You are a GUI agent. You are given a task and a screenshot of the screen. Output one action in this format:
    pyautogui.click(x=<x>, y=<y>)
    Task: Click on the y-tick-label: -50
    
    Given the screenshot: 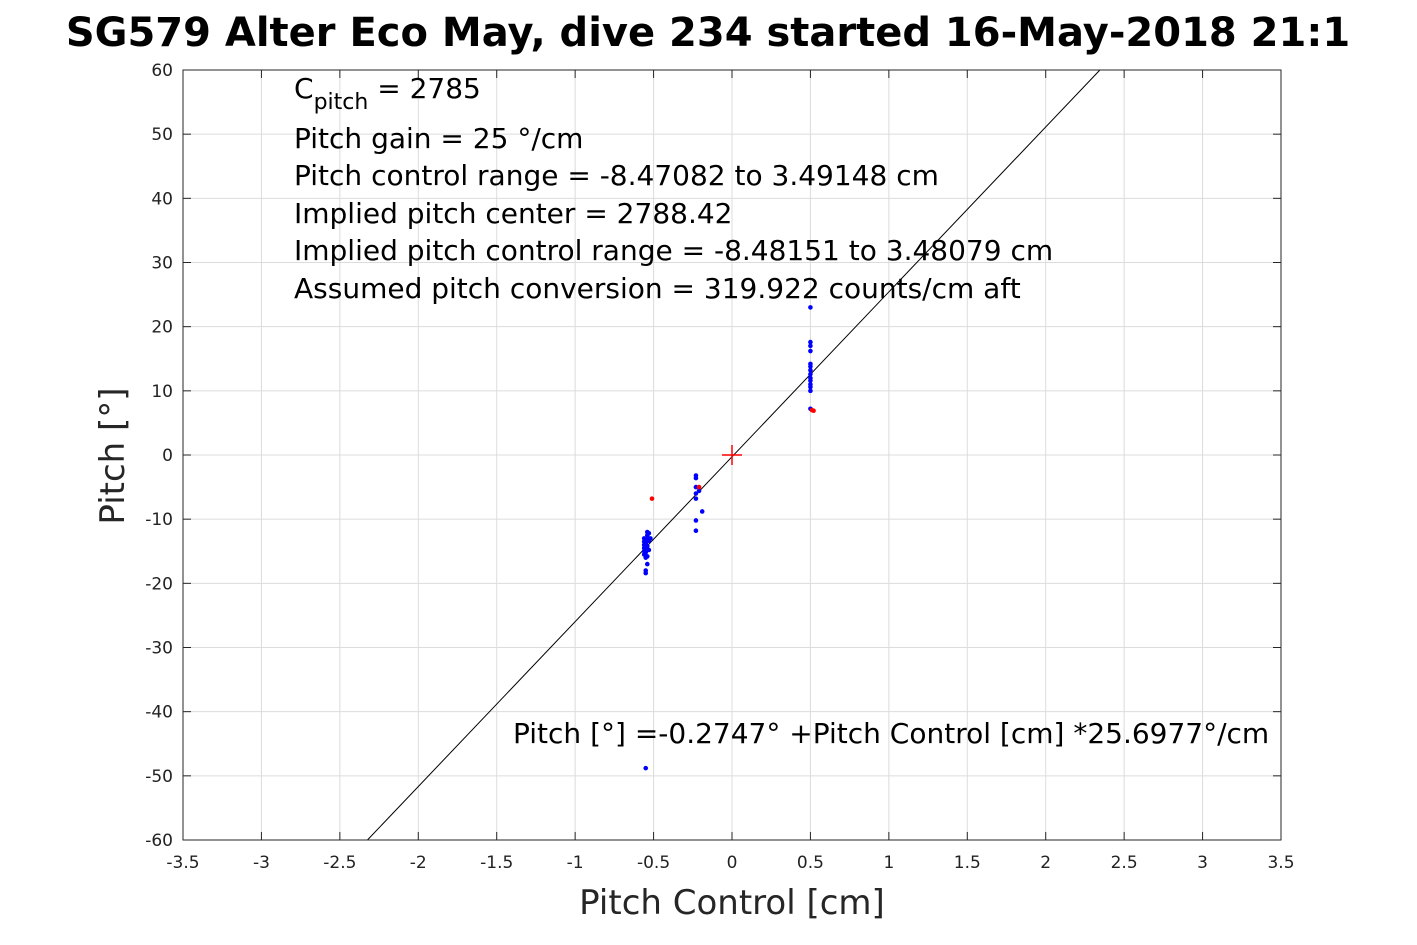 What is the action you would take?
    pyautogui.click(x=159, y=777)
    